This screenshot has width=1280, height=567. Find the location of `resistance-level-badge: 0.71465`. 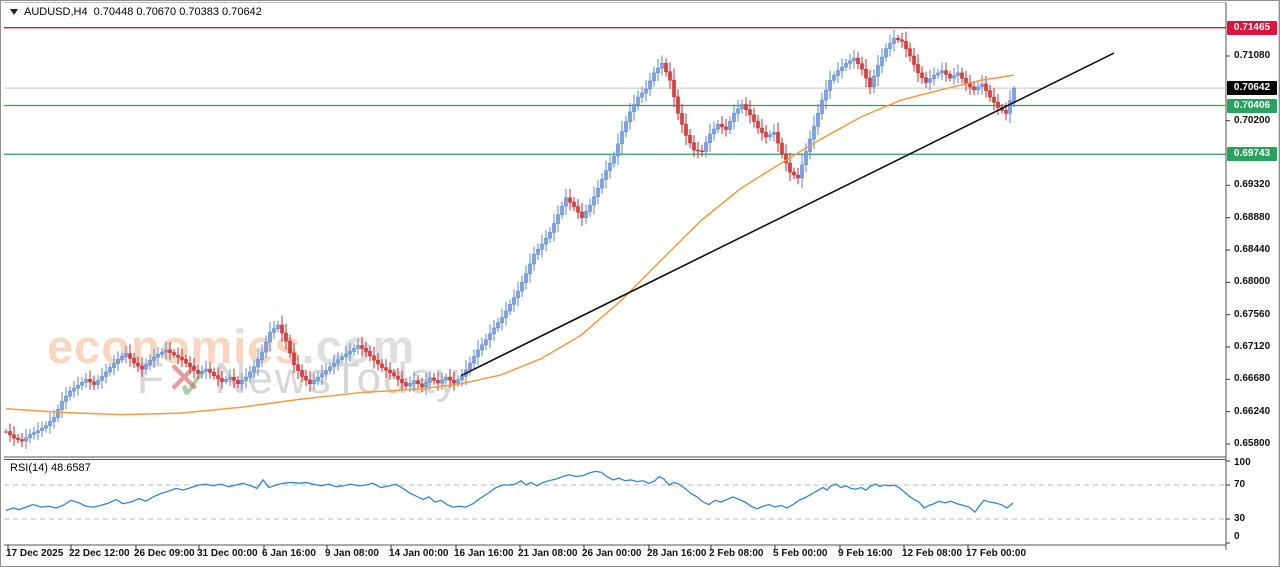

resistance-level-badge: 0.71465 is located at coordinates (1252, 27).